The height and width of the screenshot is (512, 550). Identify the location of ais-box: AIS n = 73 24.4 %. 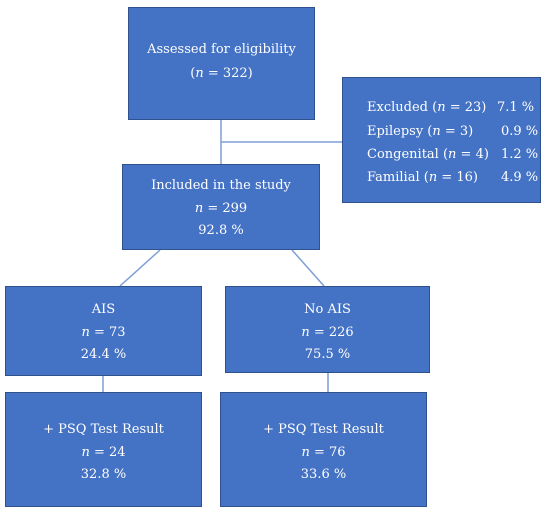
(103, 331).